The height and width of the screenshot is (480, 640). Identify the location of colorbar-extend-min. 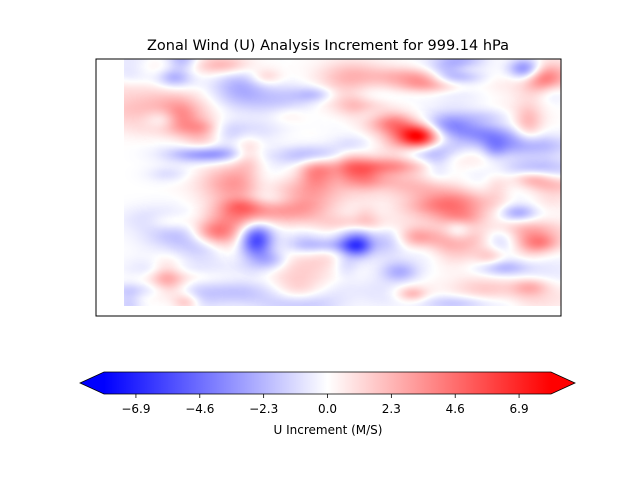
(92, 383).